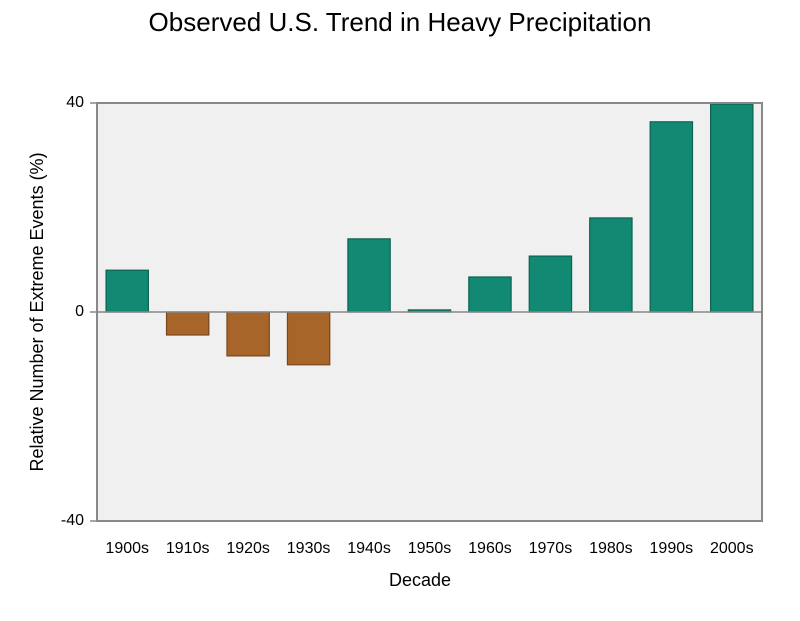 This screenshot has height=621, width=800. I want to click on x-tick-label: 1950s, so click(430, 548).